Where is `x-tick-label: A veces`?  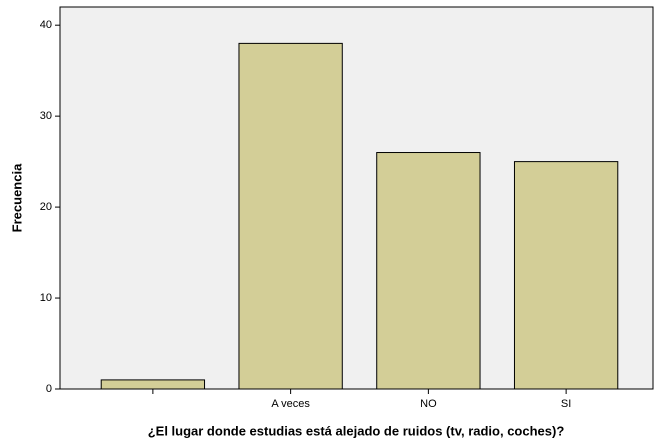
x-tick-label: A veces is located at coordinates (290, 404).